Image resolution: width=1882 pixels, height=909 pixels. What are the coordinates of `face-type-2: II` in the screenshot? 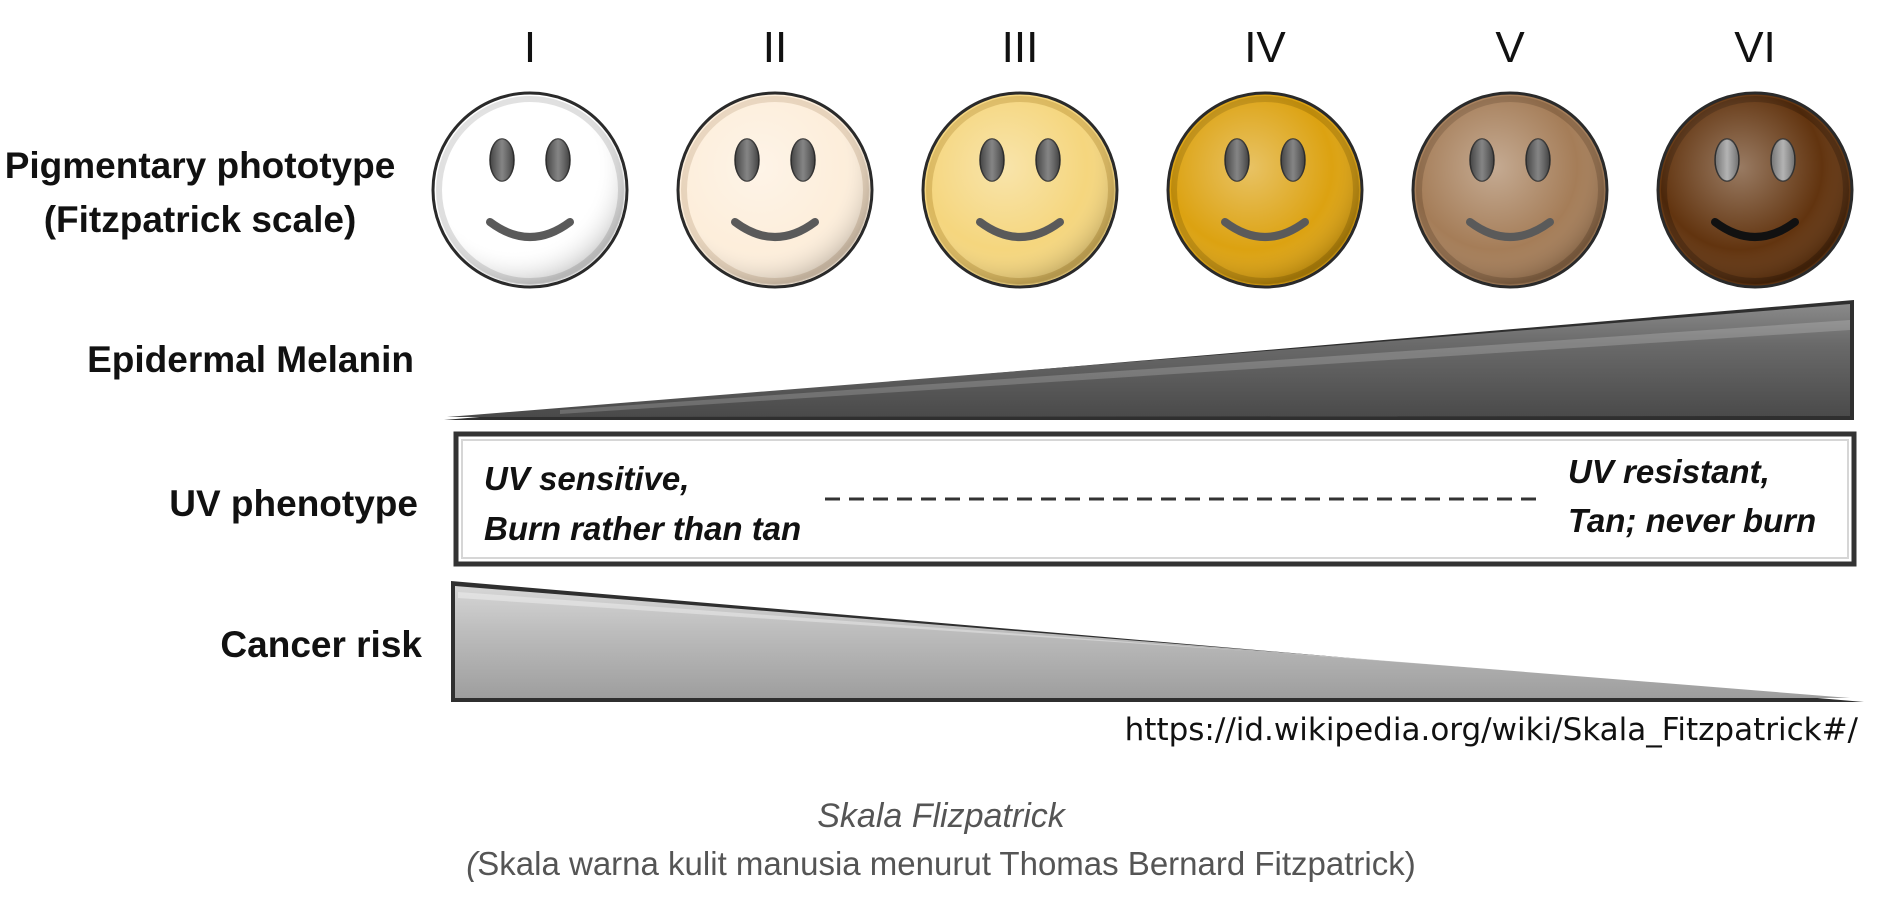 It's located at (775, 156).